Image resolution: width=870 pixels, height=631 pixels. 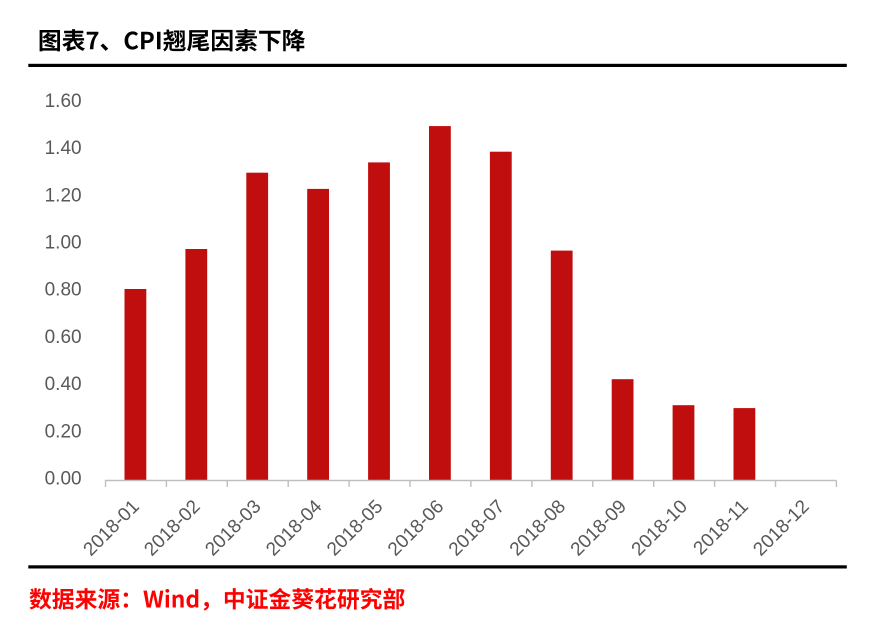 What do you see at coordinates (355, 528) in the screenshot?
I see `svg-text: 2018-05` at bounding box center [355, 528].